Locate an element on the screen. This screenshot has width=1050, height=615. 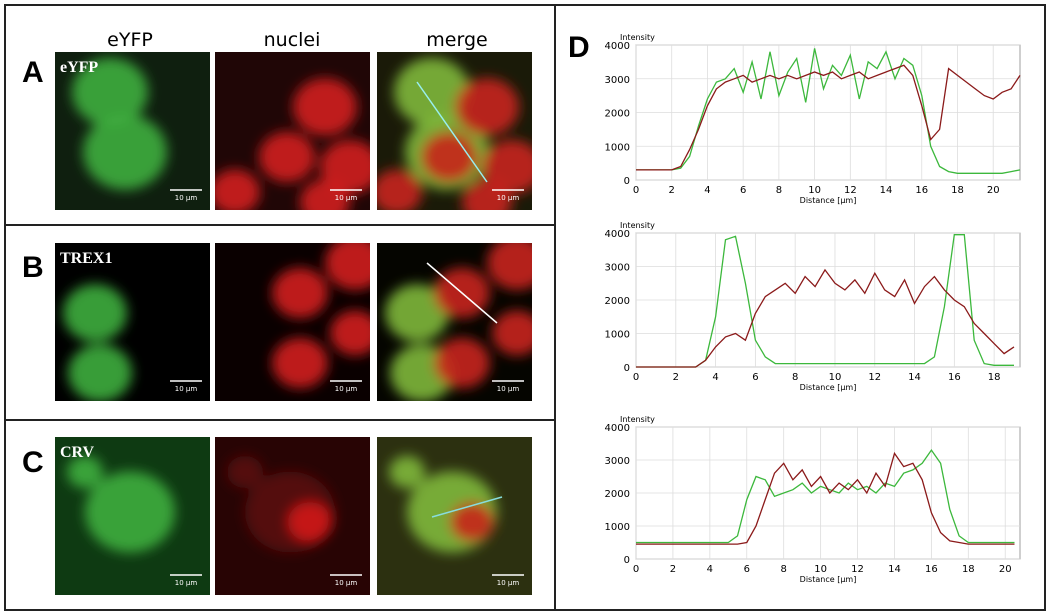
column-label: eYFP is located at coordinates (130, 40).